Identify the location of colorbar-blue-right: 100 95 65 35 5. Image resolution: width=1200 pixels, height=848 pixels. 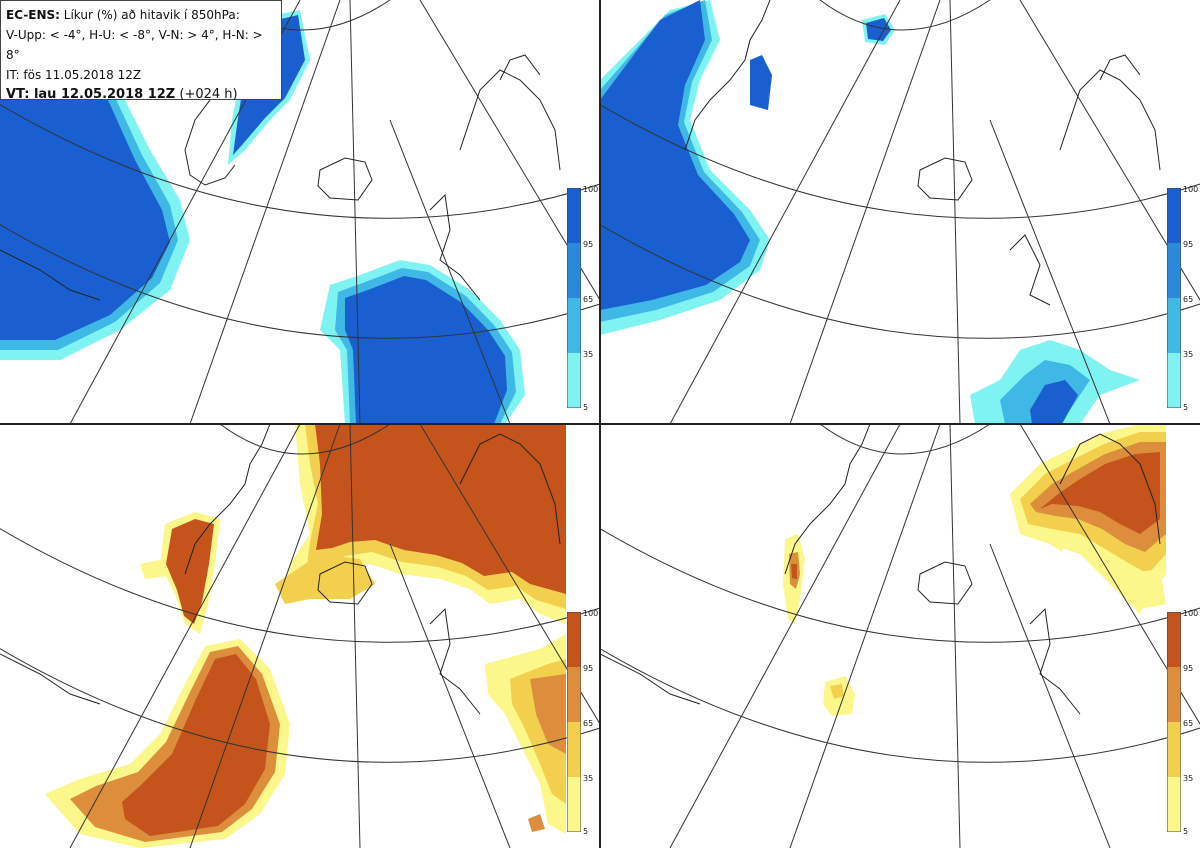
(1183, 298).